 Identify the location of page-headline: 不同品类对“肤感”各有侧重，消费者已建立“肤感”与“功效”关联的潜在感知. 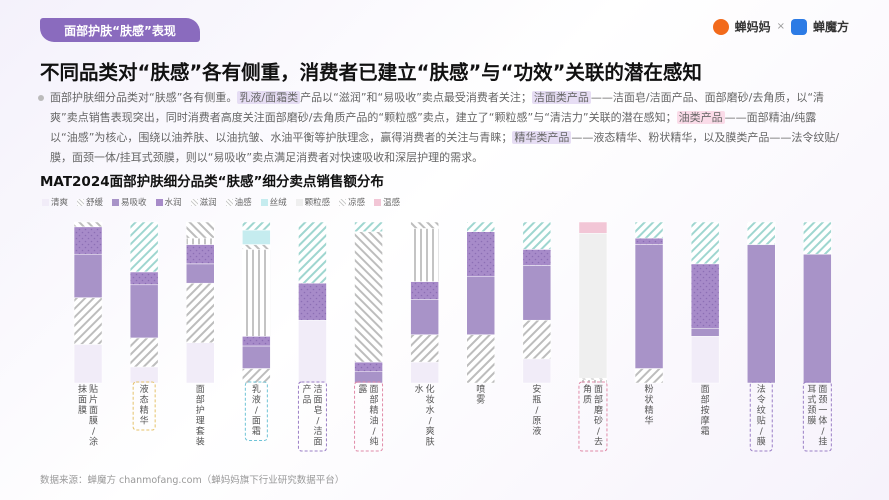
(371, 72).